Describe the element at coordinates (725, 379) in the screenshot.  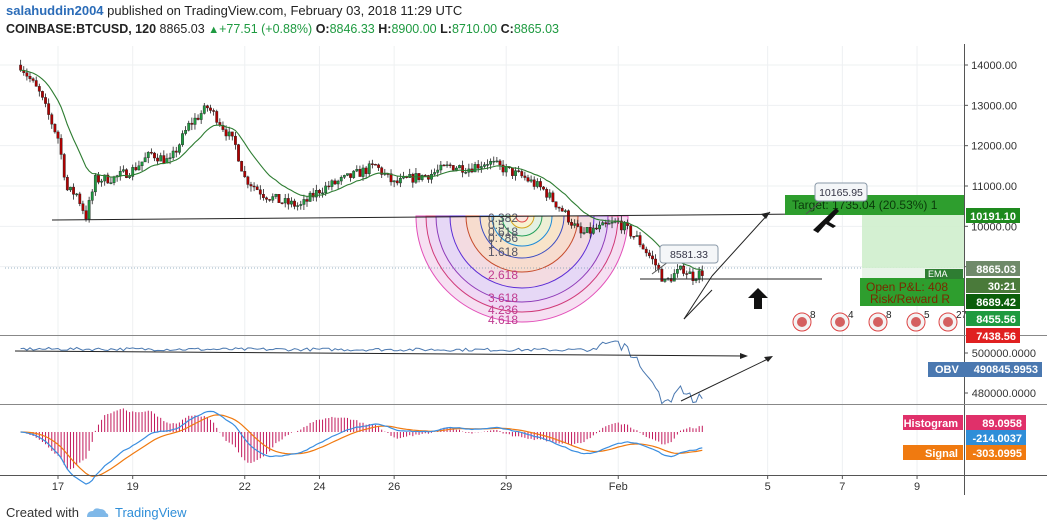
I see `obv-trendline` at that location.